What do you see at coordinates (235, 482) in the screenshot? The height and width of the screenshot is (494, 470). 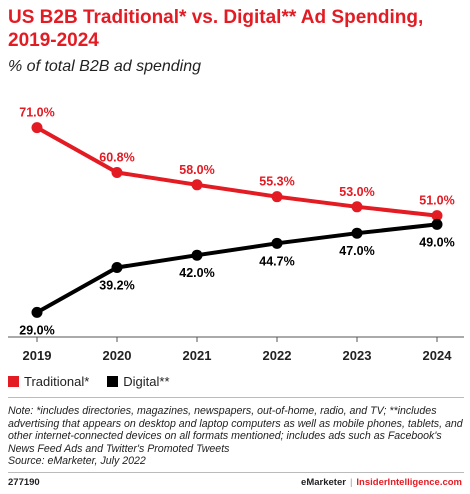 I see `footer: 277190 eMarketer | InsiderIntelligence.com` at bounding box center [235, 482].